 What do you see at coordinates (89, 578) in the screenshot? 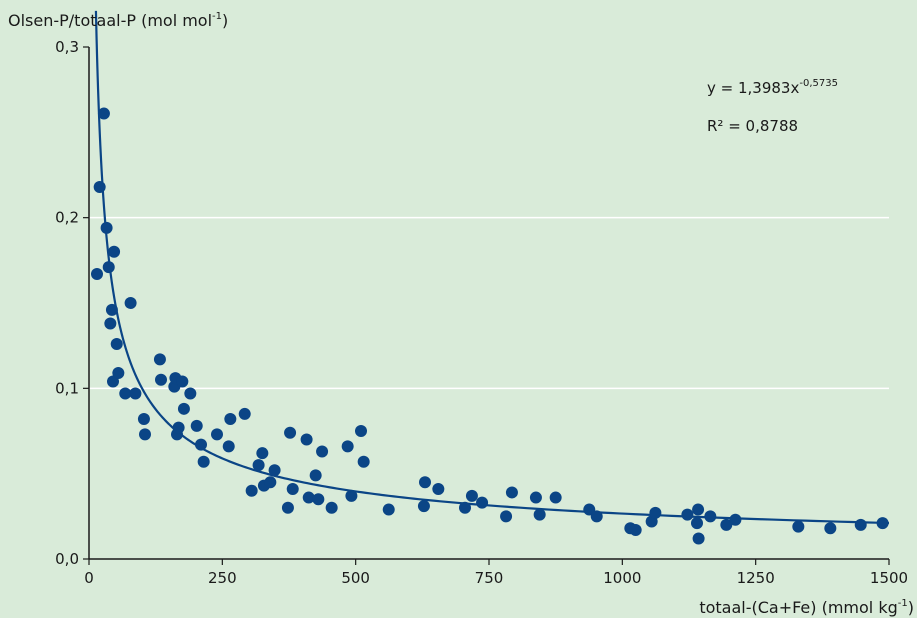
I see `x-tick-label: 0` at bounding box center [89, 578].